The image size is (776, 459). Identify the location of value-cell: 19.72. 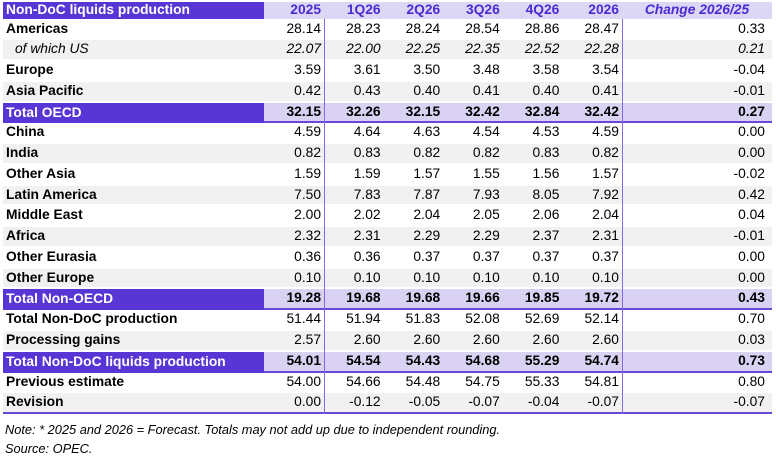
(592, 300).